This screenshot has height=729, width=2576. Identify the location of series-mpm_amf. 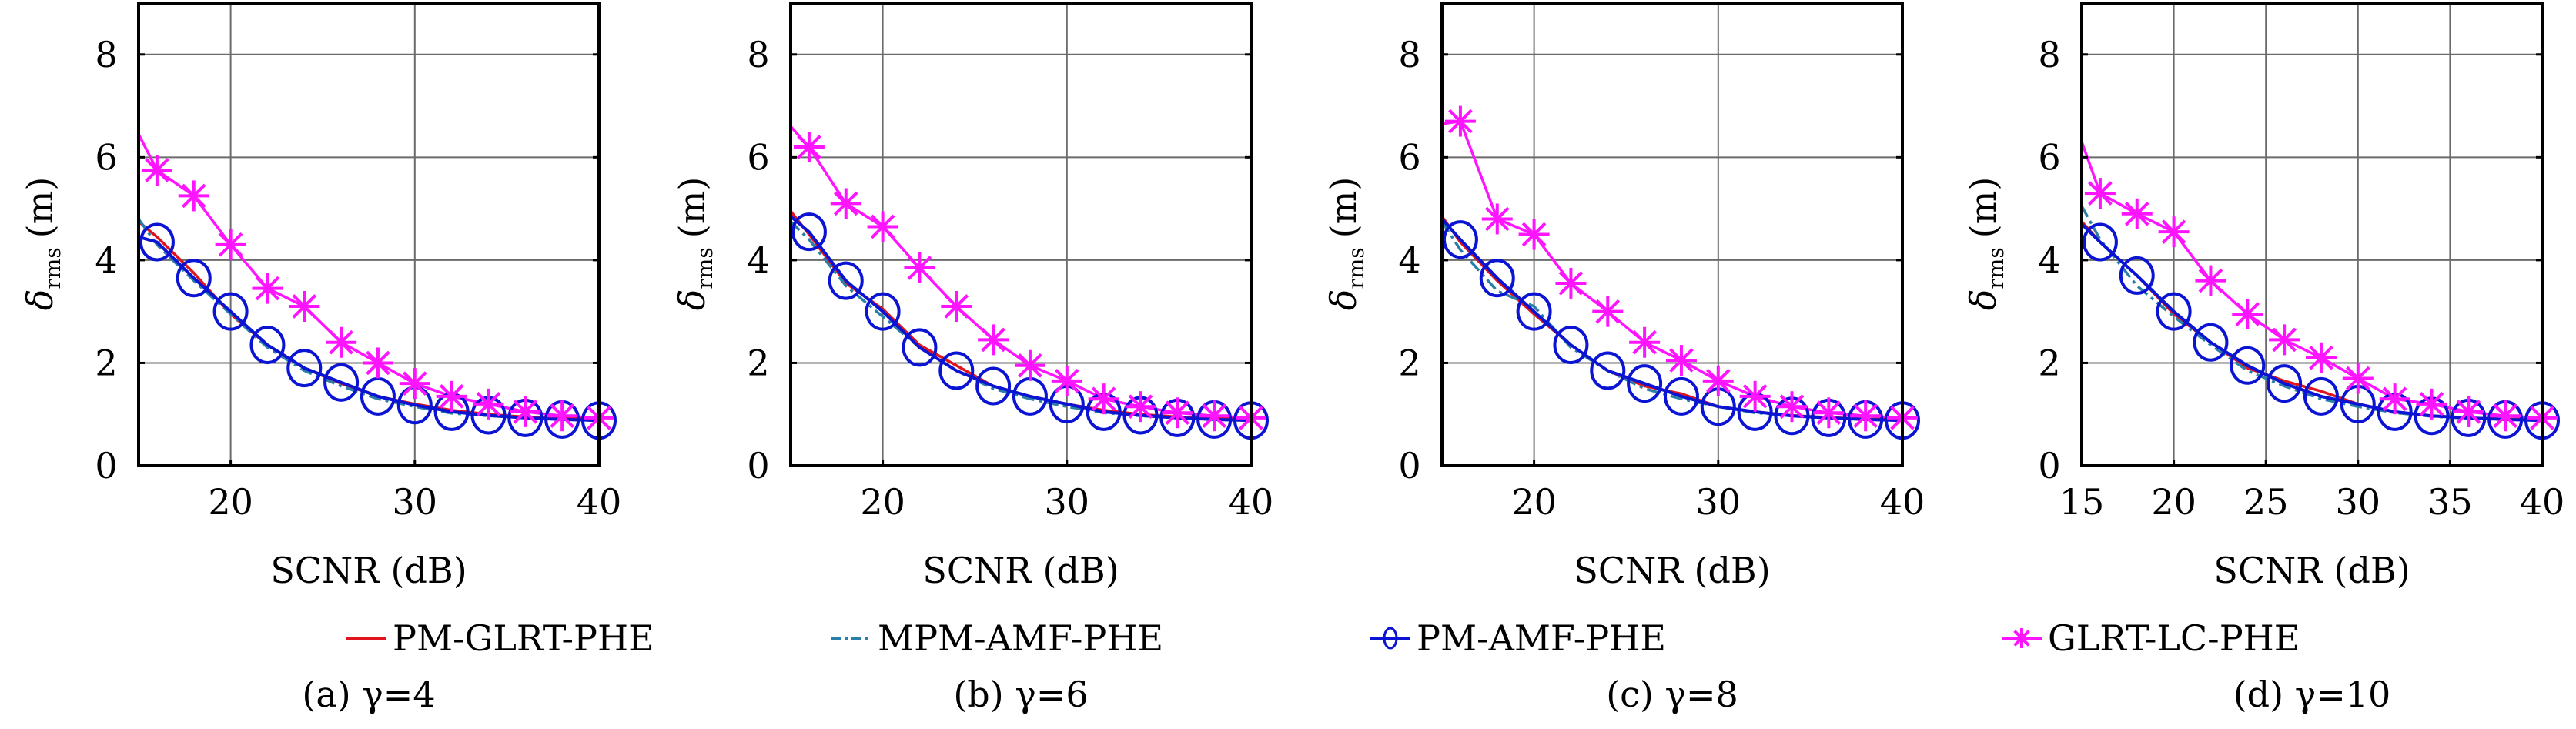
(1021, 321).